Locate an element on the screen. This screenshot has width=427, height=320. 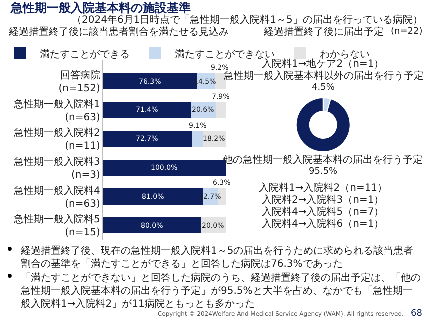
text: 68 is located at coordinates (417, 314).